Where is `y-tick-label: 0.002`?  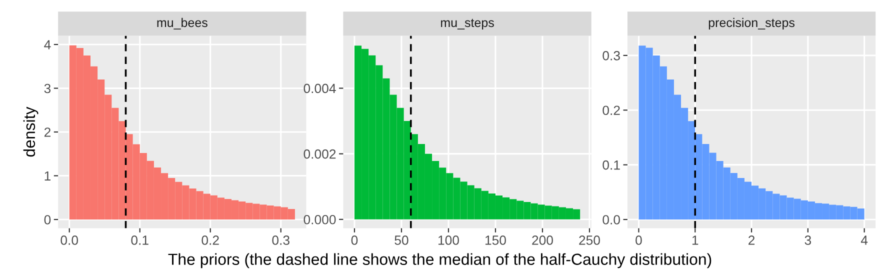
y-tick-label: 0.002 is located at coordinates (320, 154).